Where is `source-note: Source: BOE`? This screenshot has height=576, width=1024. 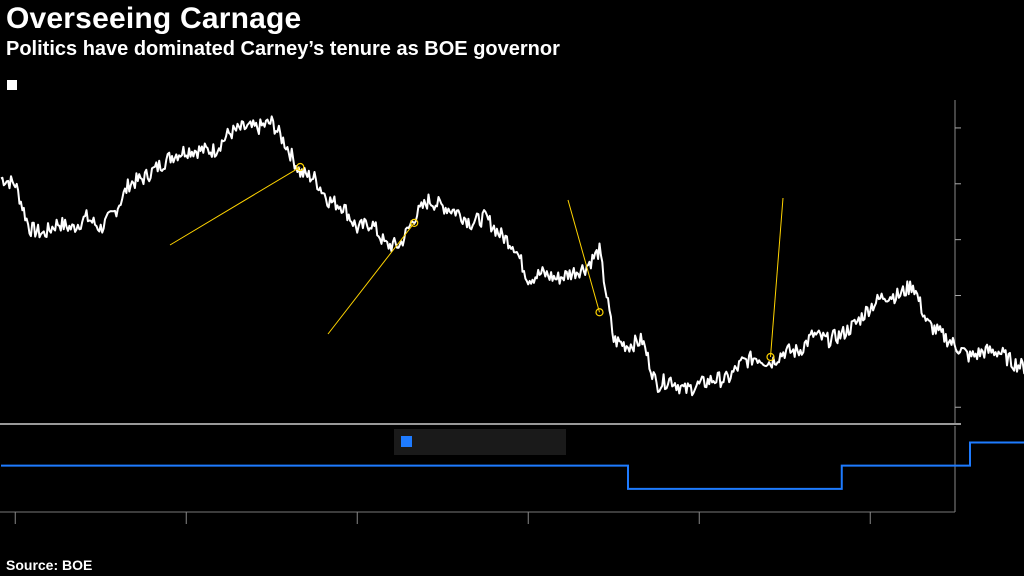 source-note: Source: BOE is located at coordinates (49, 565).